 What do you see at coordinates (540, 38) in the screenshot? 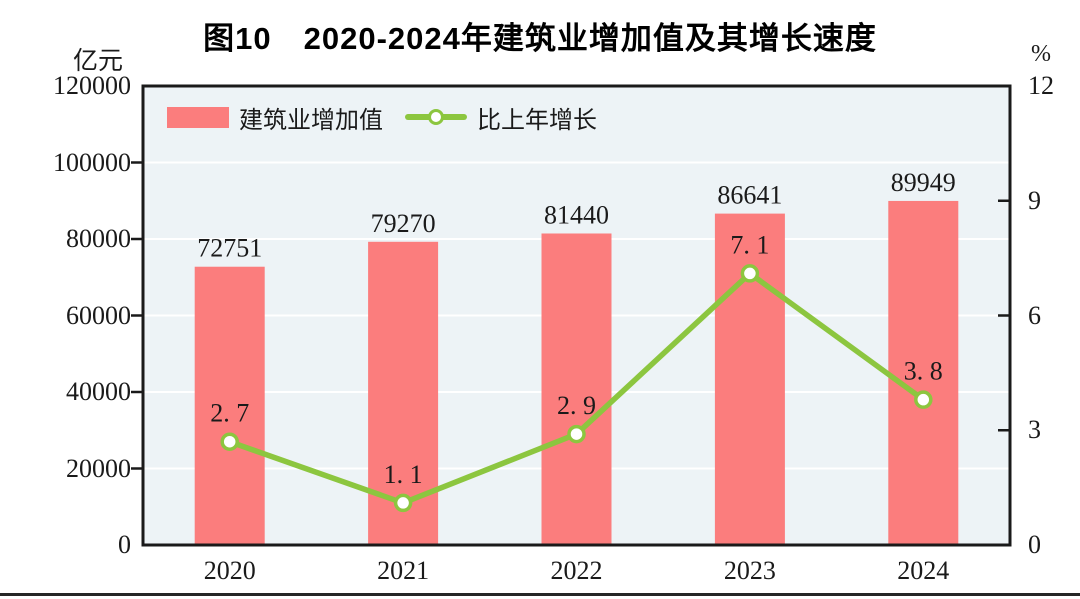
I see `chart-title: 图10 2020-2024年建筑业增加值及其增长速度` at bounding box center [540, 38].